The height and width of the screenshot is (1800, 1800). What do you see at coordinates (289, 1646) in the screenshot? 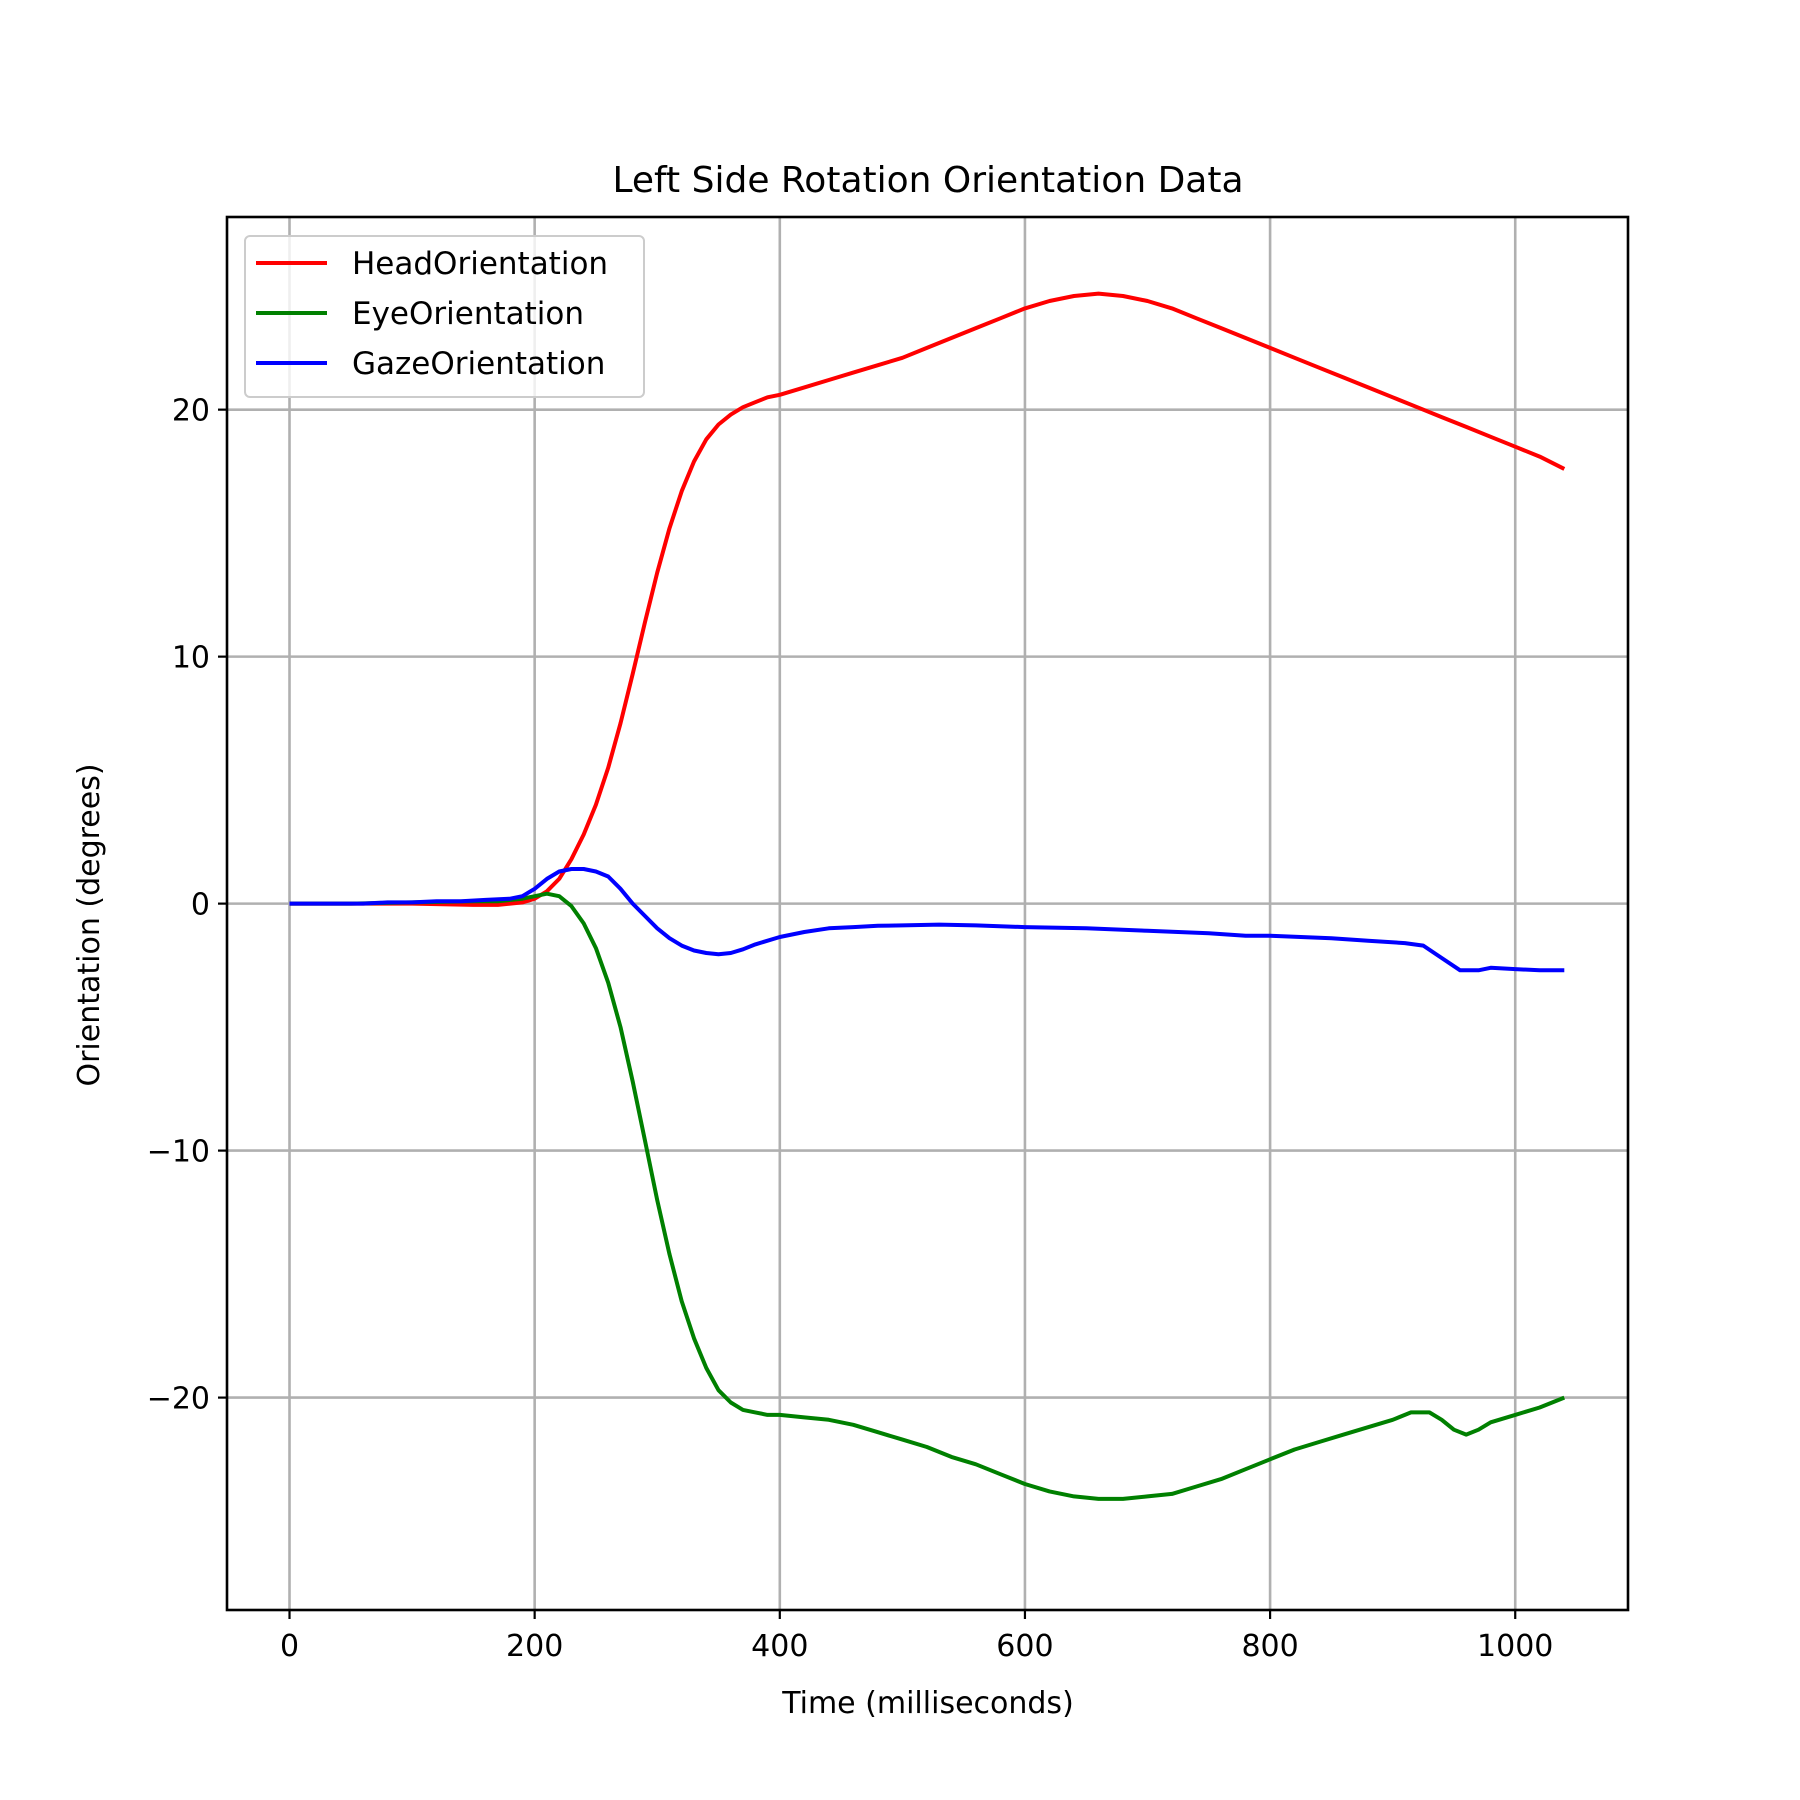
I see `x-tick-label: 0` at bounding box center [289, 1646].